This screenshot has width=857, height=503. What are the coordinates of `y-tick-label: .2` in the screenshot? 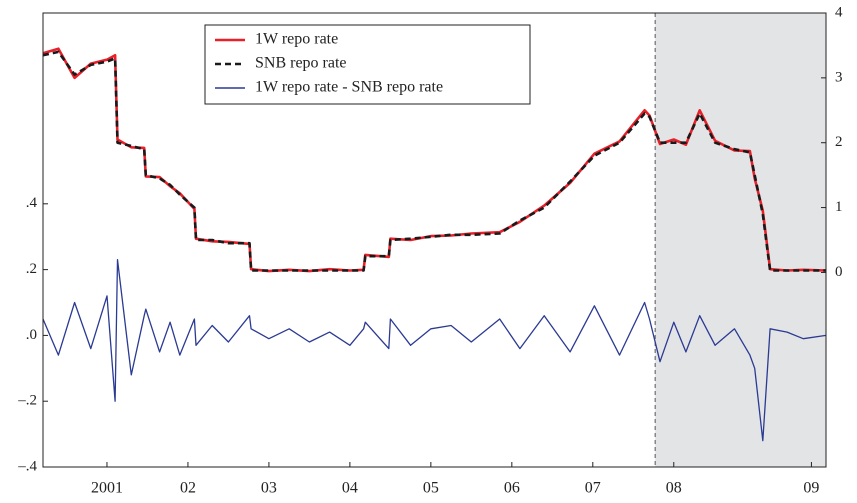 It's located at (31, 269).